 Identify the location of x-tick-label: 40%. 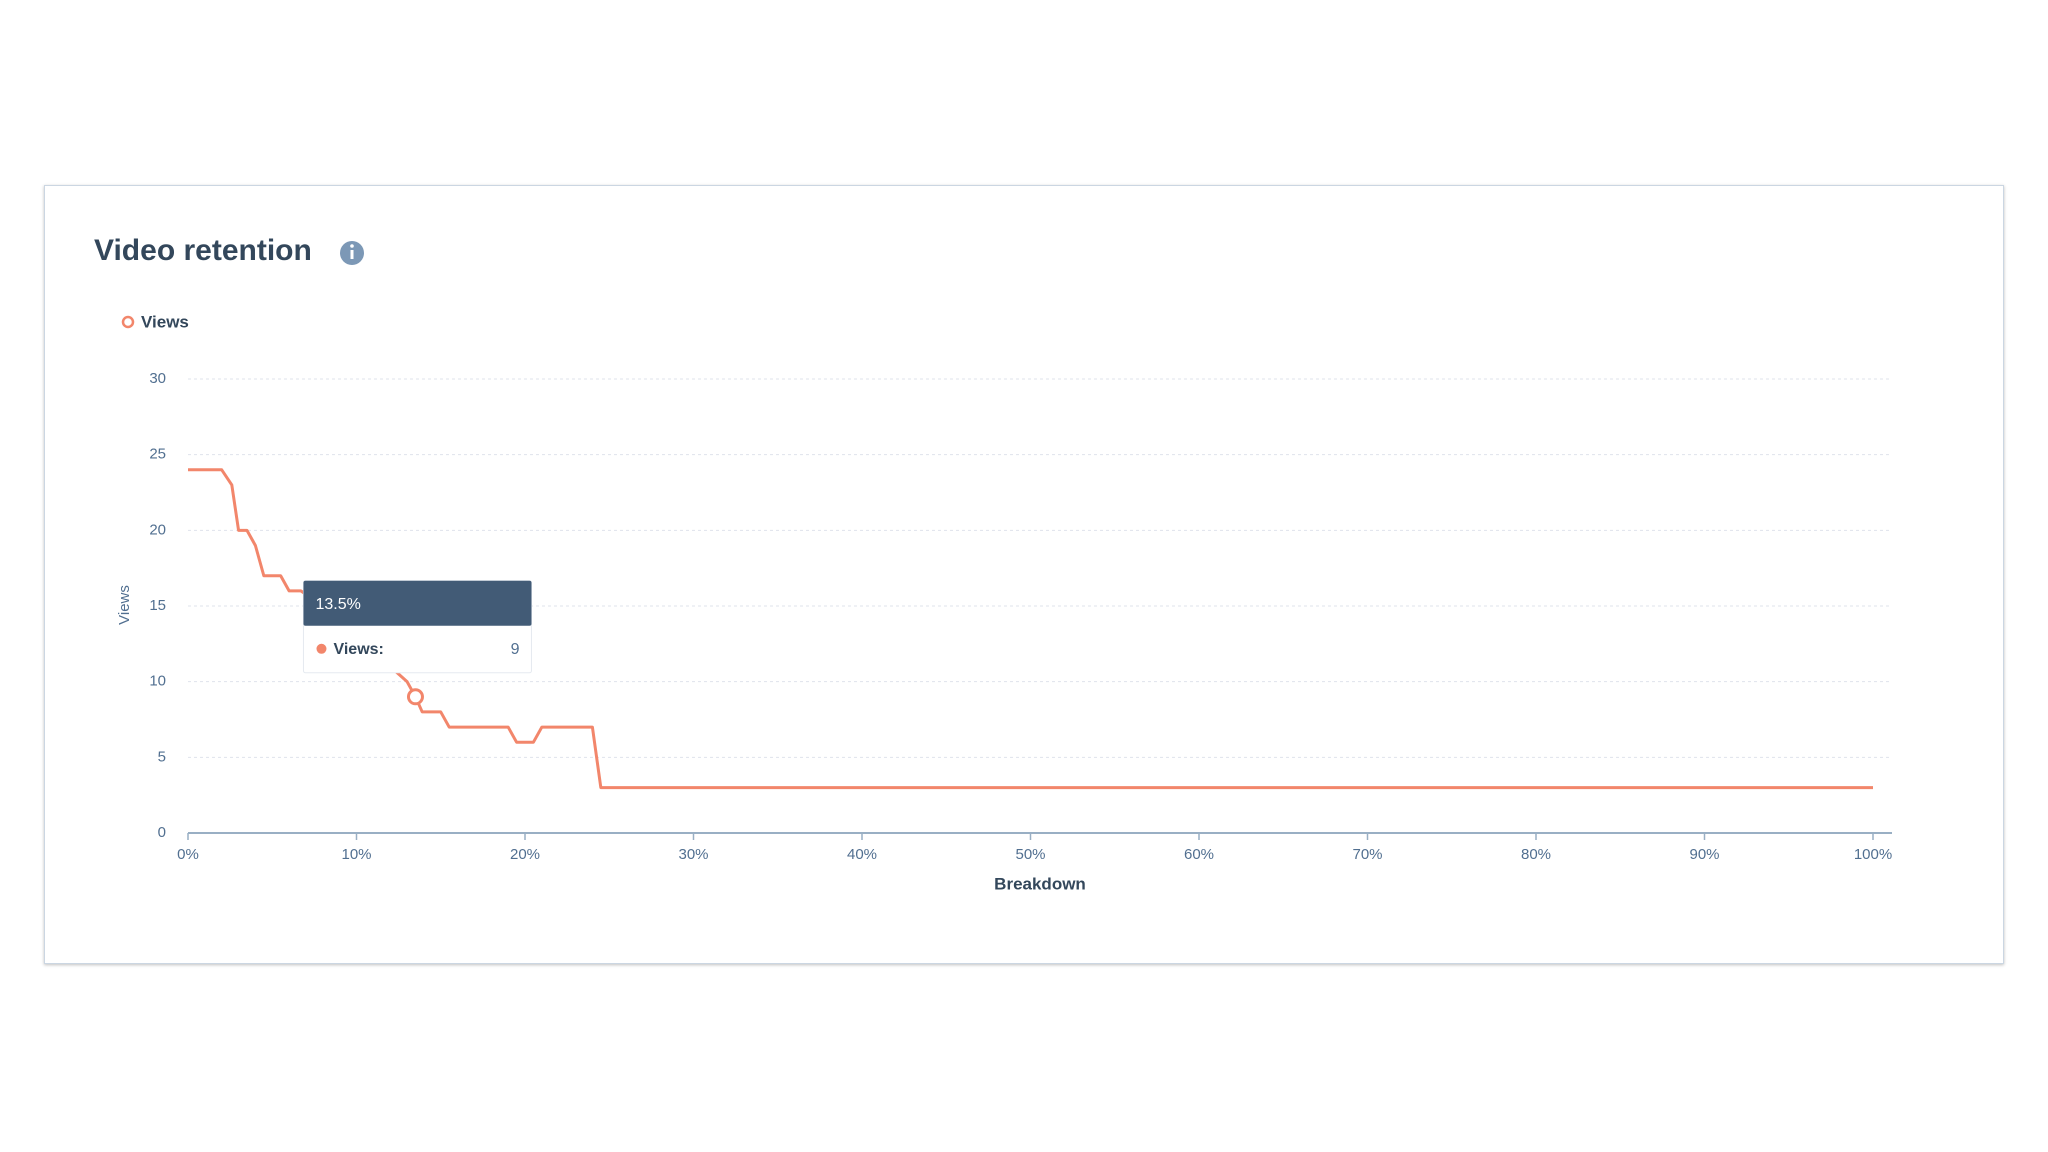
(862, 854).